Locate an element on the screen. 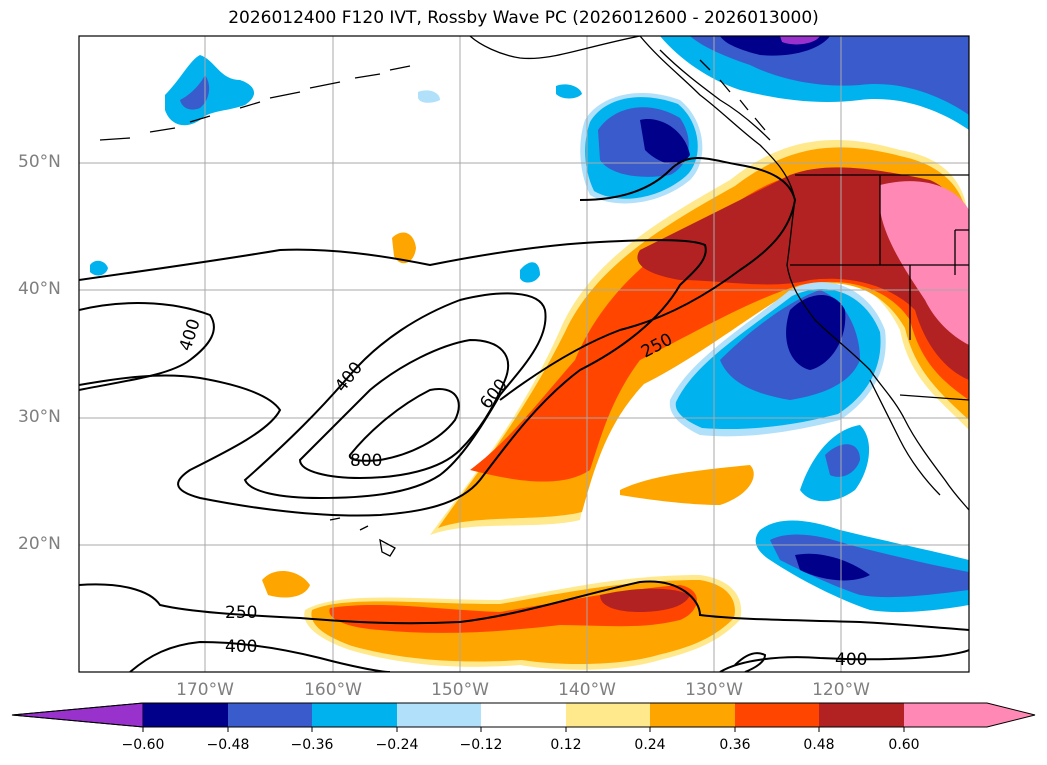  contour-400-inner is located at coordinates (395, 396).